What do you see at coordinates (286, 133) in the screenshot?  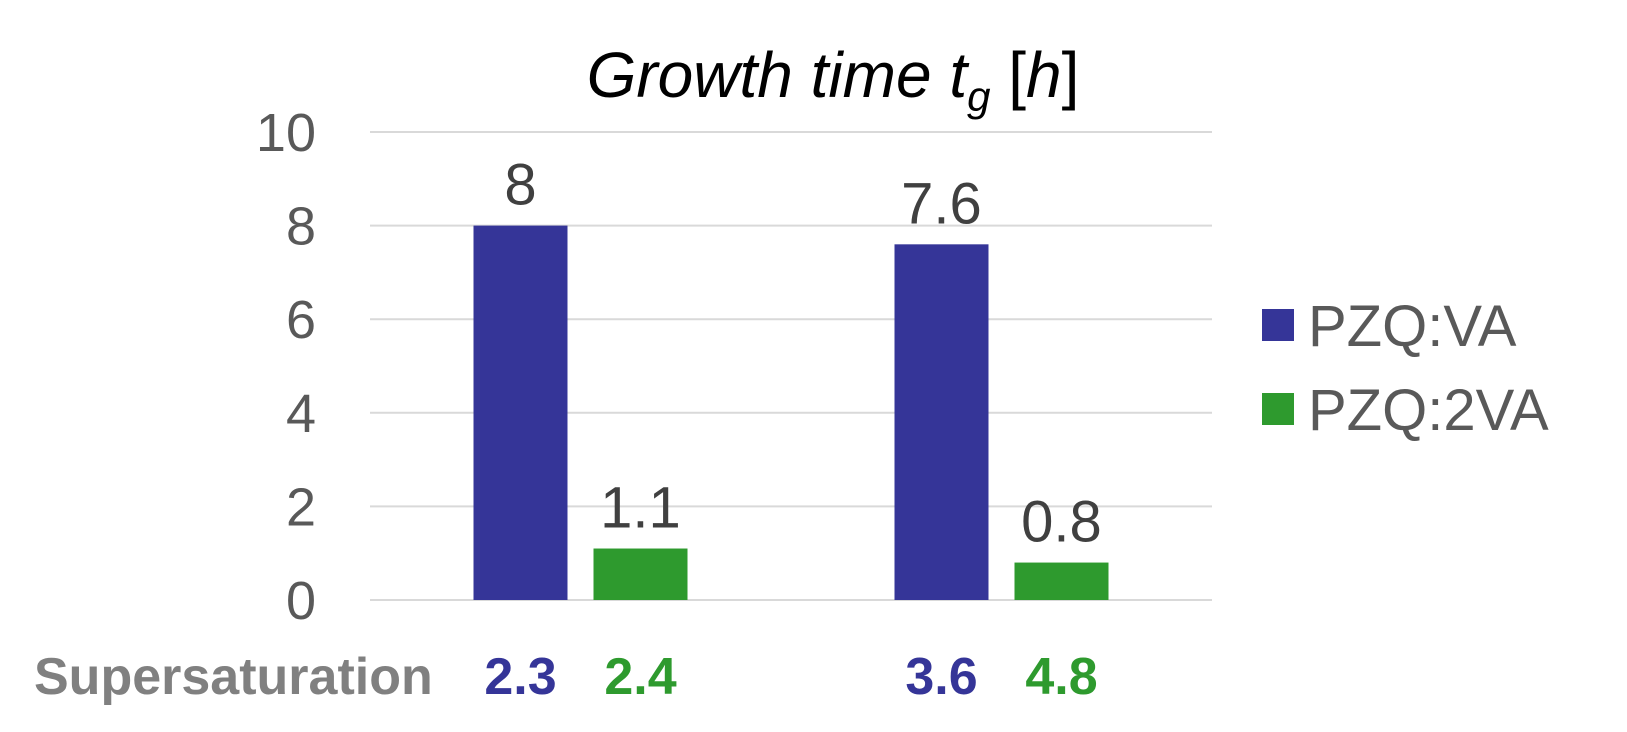 I see `y-tick-label: 10` at bounding box center [286, 133].